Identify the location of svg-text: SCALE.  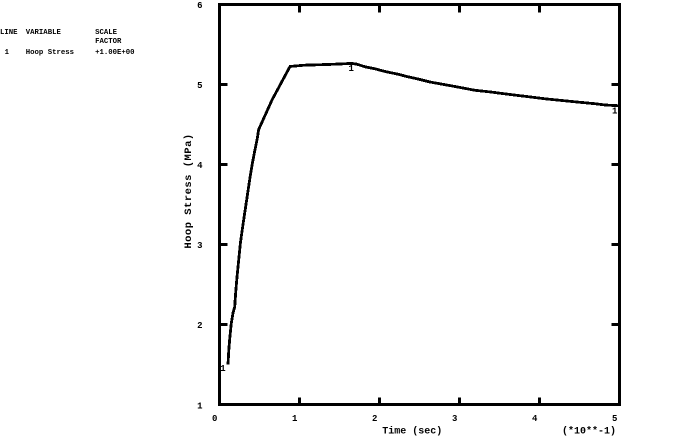
(106, 33).